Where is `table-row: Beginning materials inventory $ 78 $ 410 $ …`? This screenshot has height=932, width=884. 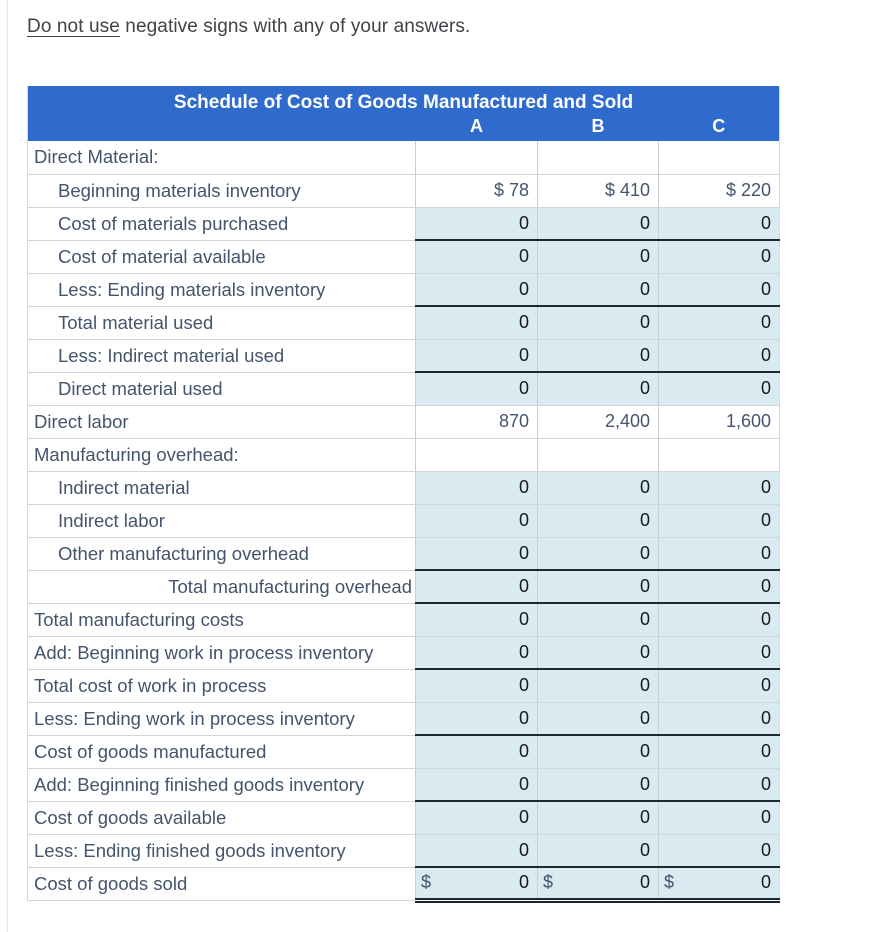
table-row: Beginning materials inventory $ 78 $ 410 $ … is located at coordinates (403, 191).